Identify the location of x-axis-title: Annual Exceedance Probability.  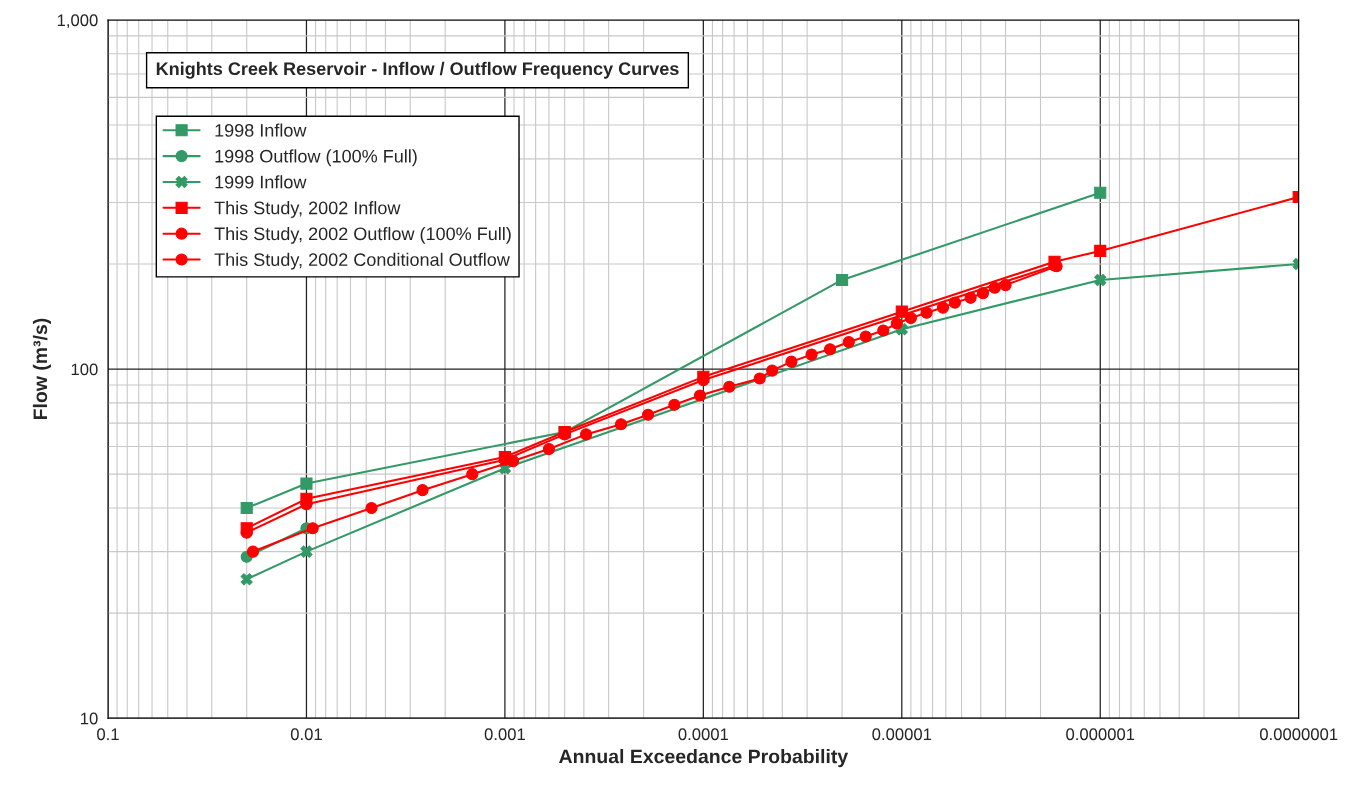
(704, 758).